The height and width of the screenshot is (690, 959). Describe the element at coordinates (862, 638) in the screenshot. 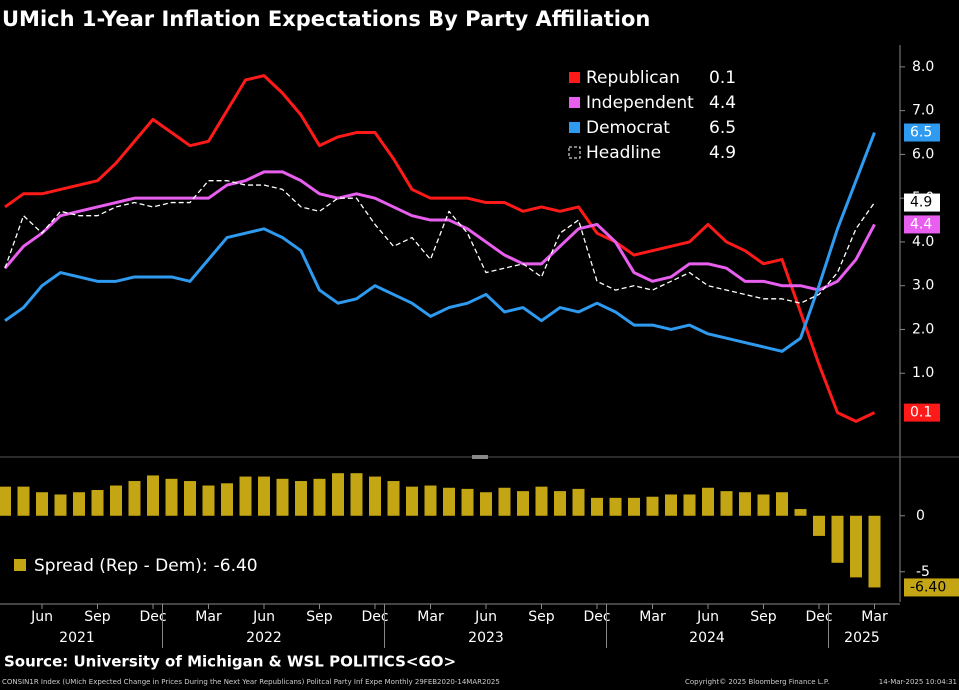

I see `year-label: 2025` at that location.